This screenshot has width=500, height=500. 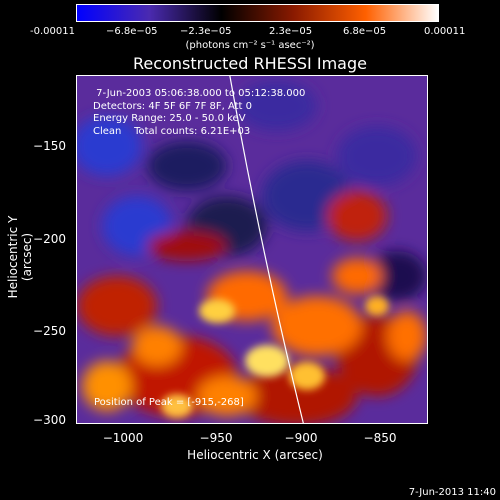 What do you see at coordinates (257, 13) in the screenshot?
I see `colorbar` at bounding box center [257, 13].